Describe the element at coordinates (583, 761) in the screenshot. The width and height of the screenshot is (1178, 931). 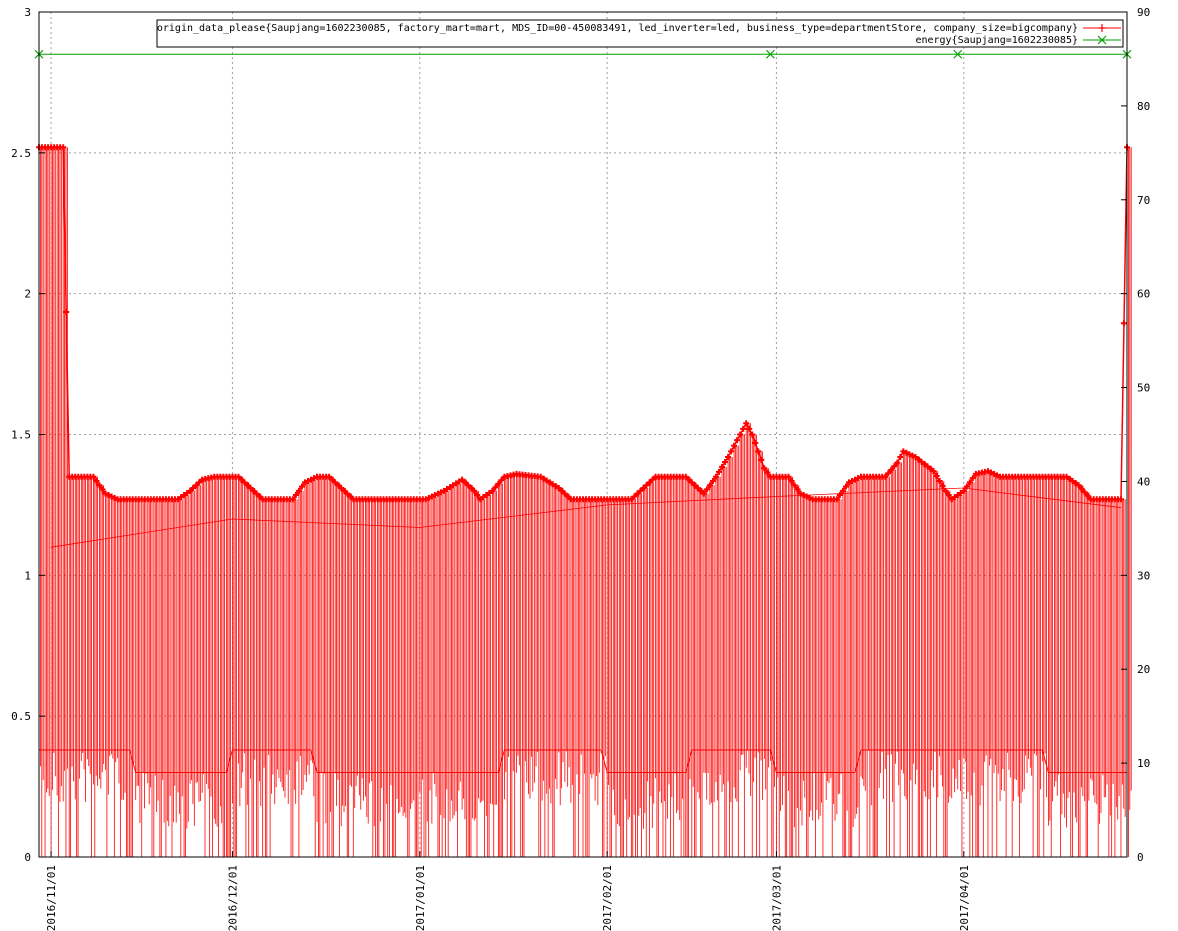
I see `series-origin-baseline` at that location.